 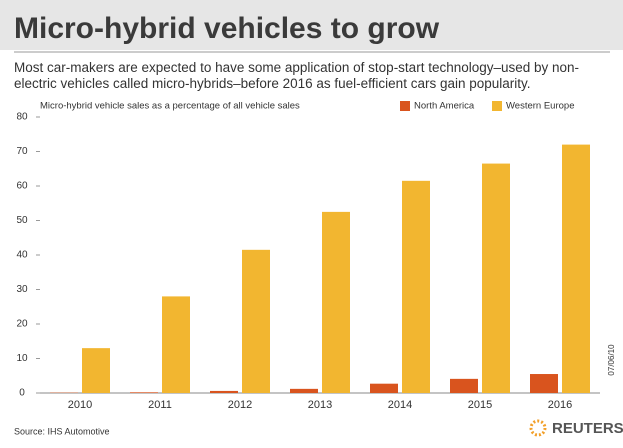 I want to click on y-tick-label: 80, so click(x=22, y=117).